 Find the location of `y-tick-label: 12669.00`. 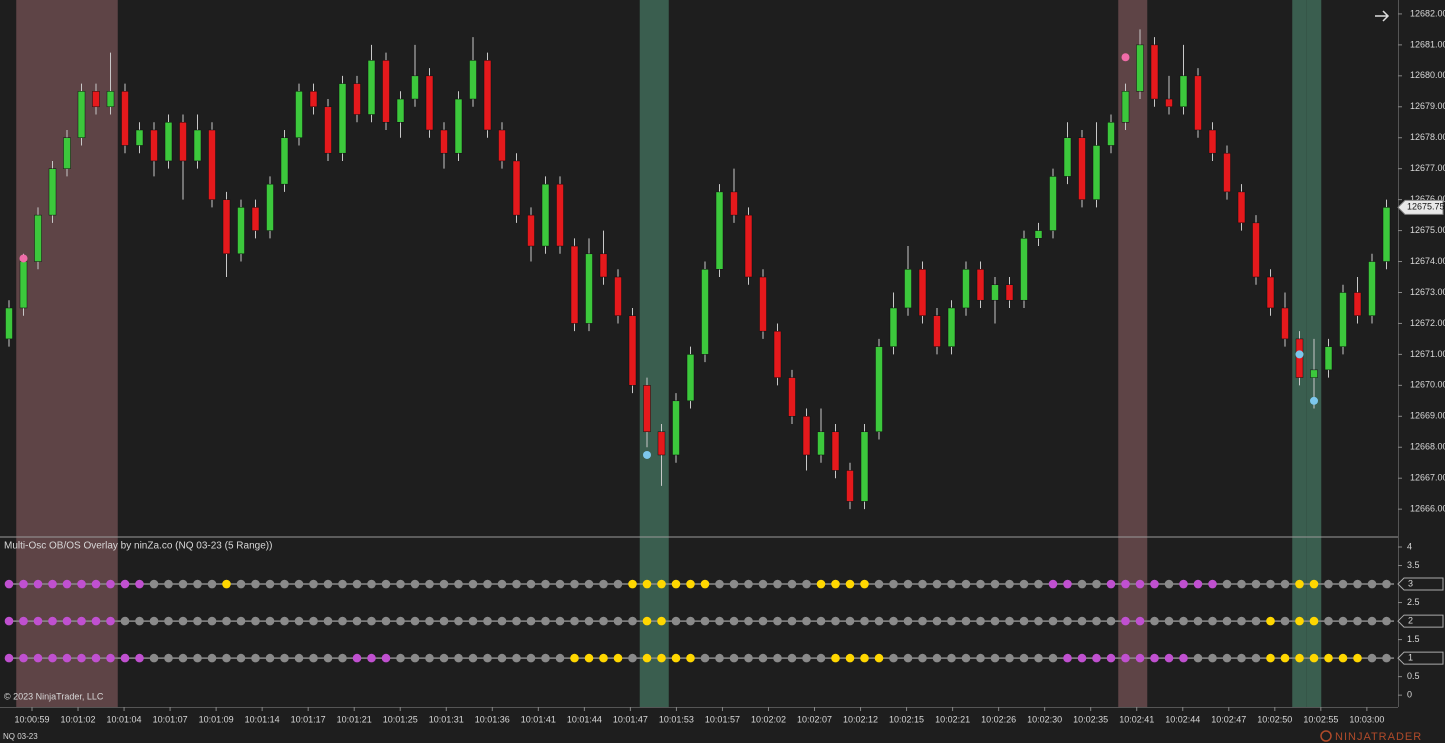

y-tick-label: 12669.00 is located at coordinates (1427, 416).